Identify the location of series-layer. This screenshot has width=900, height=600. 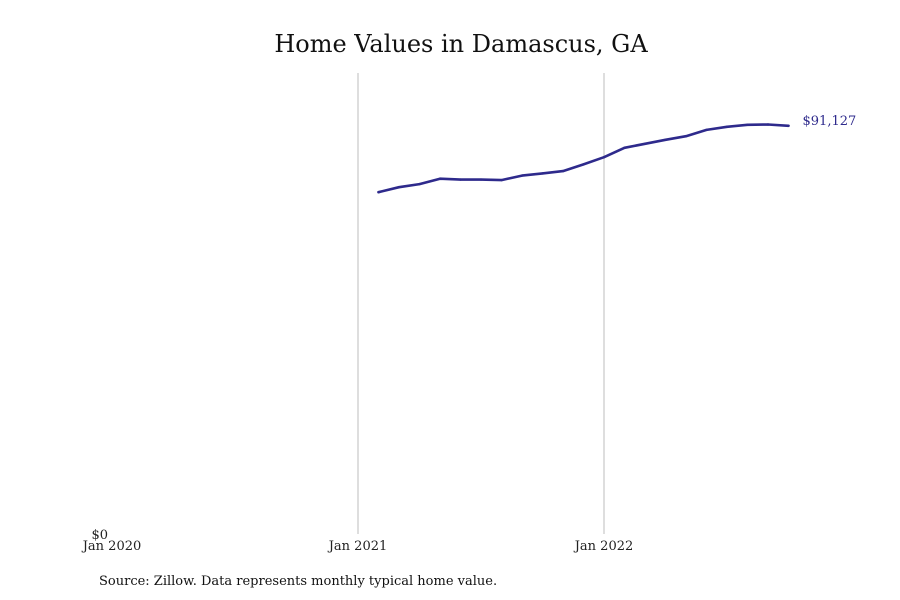
(583, 158).